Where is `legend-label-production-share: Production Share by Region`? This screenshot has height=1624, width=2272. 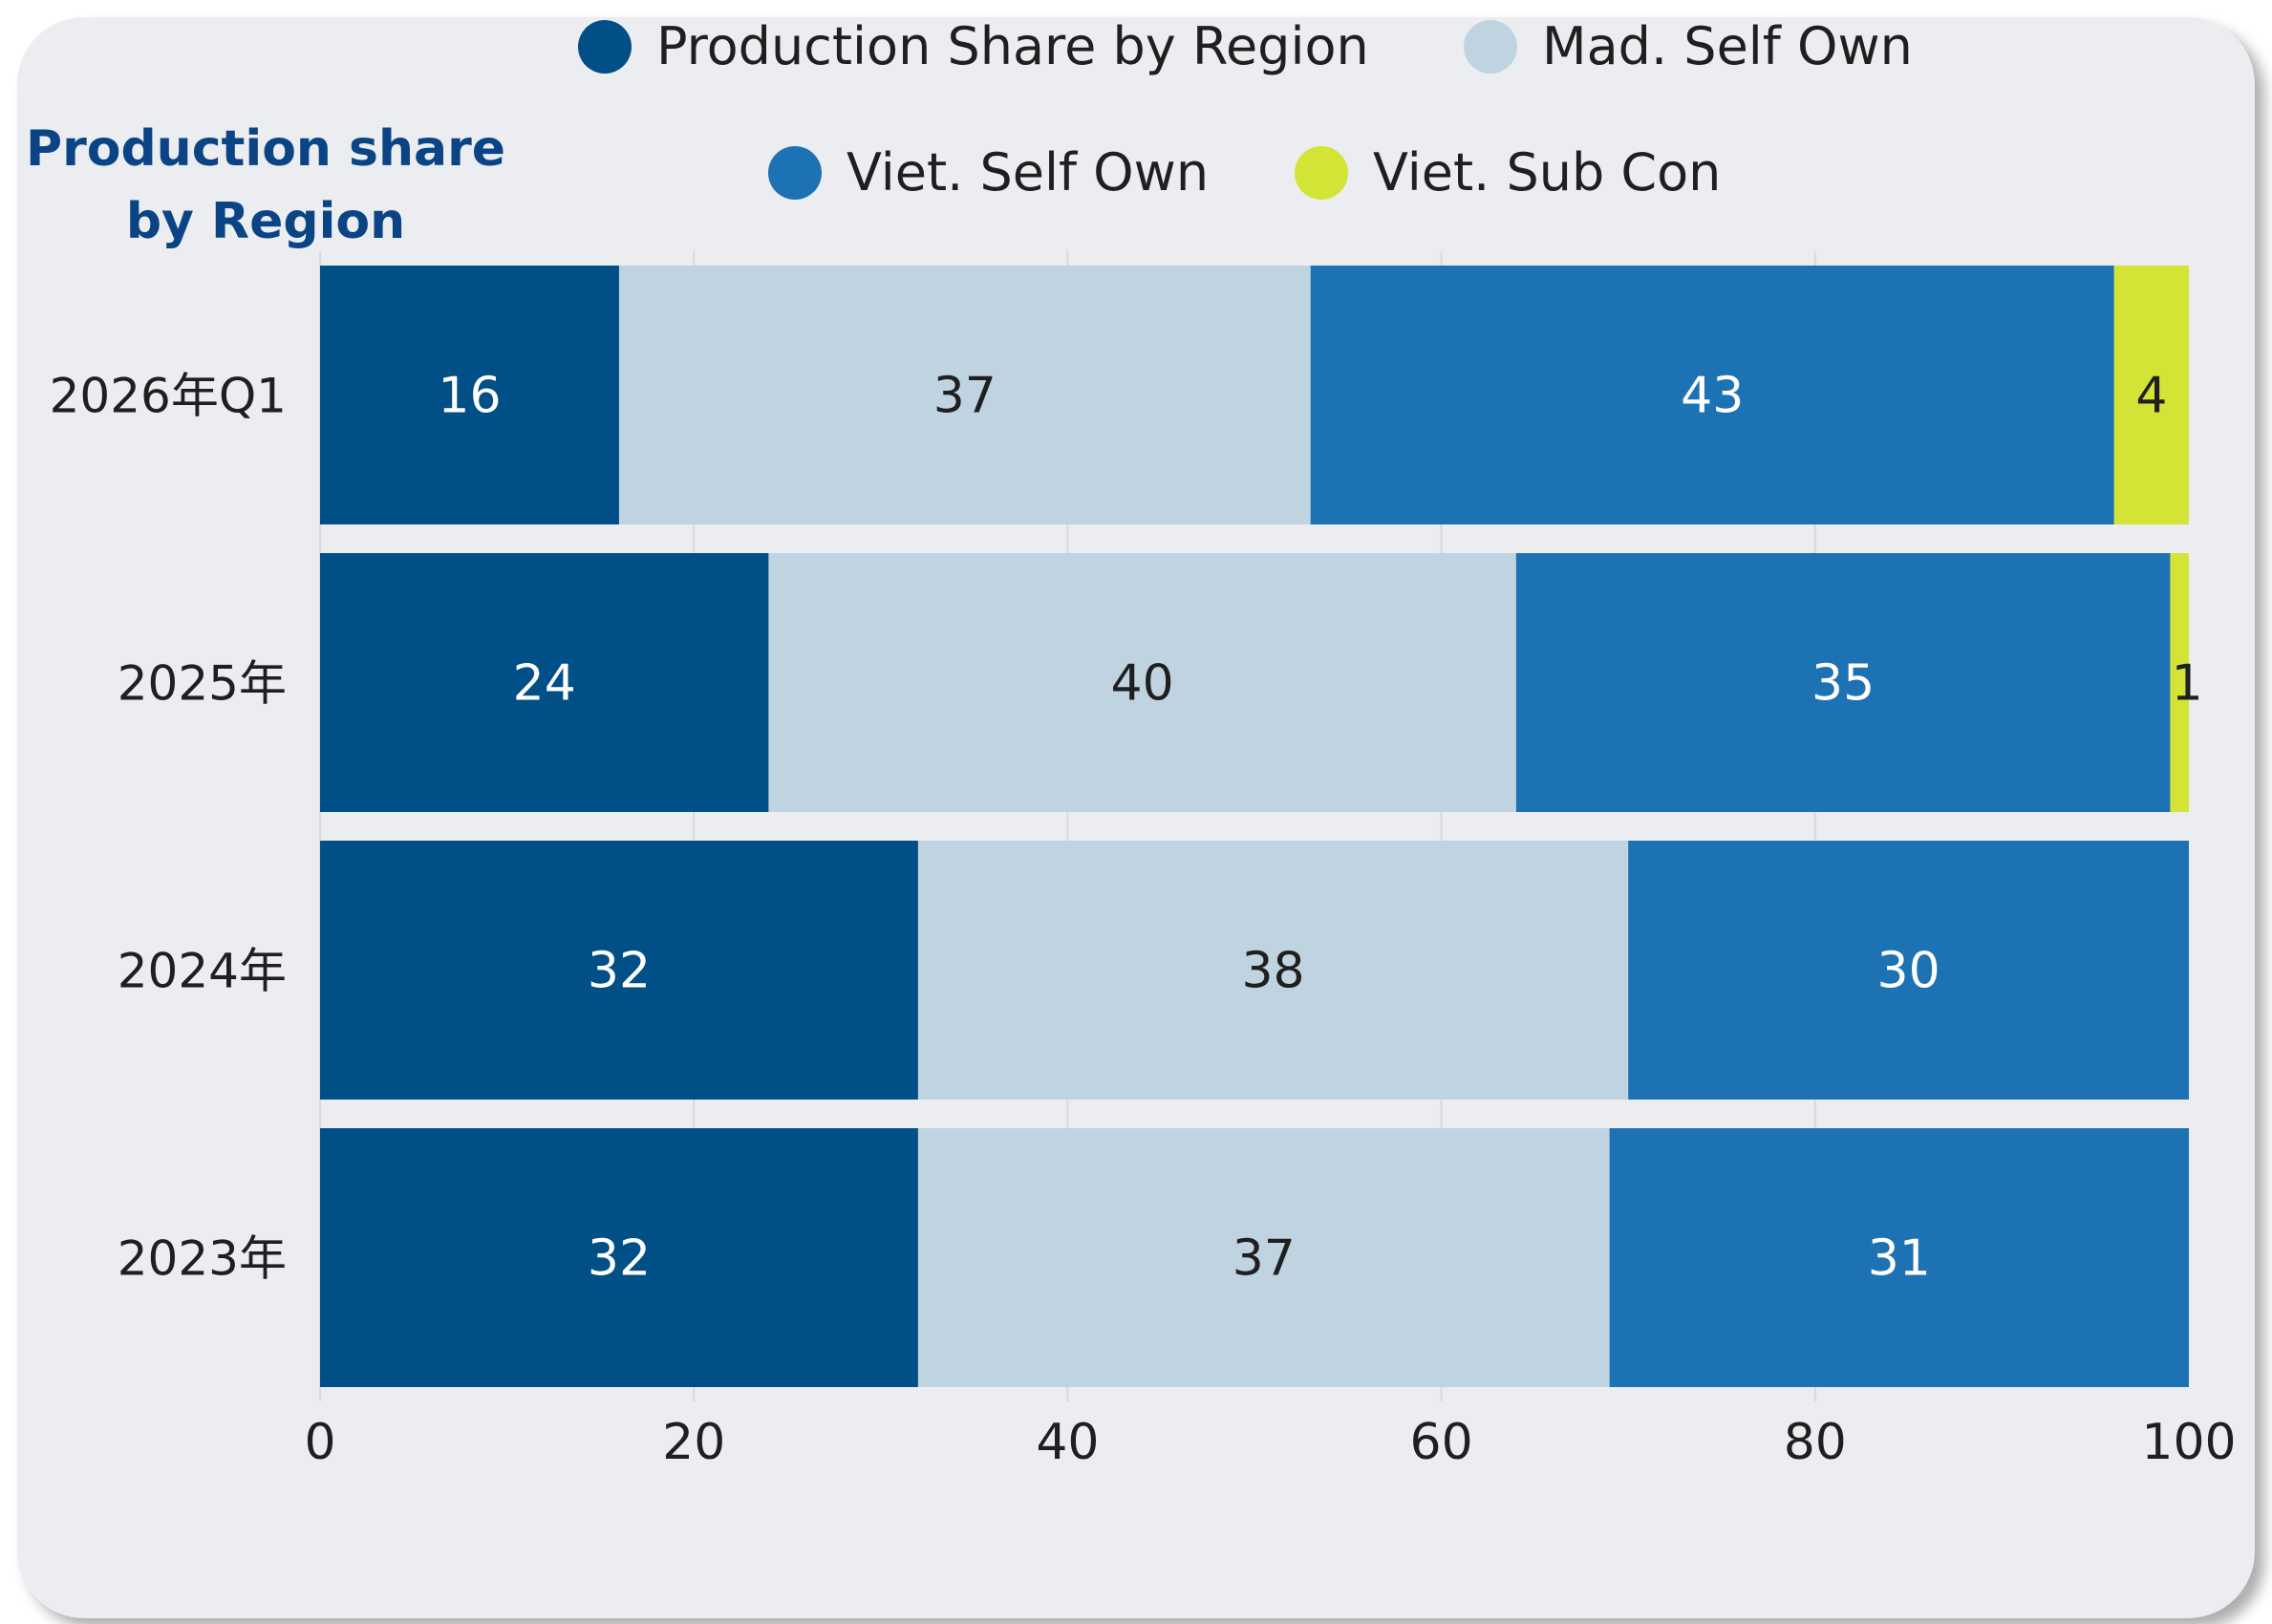
legend-label-production-share: Production Share by Region is located at coordinates (1012, 47).